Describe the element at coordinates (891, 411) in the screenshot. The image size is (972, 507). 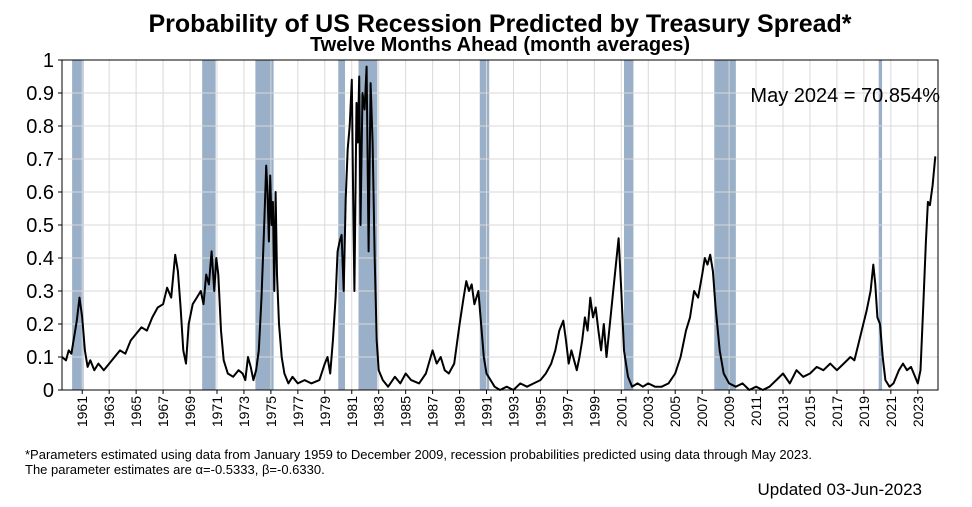
I see `x-tick-label: 2021` at that location.